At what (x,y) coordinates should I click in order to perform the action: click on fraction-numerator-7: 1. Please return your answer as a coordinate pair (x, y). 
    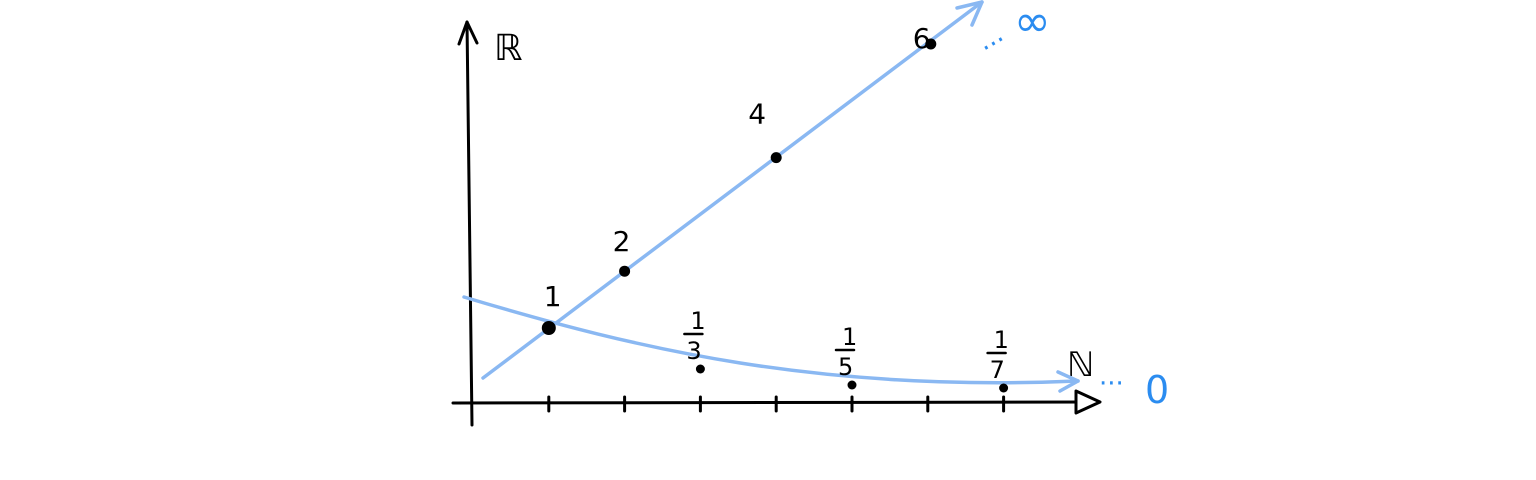
    Looking at the image, I should click on (1001, 340).